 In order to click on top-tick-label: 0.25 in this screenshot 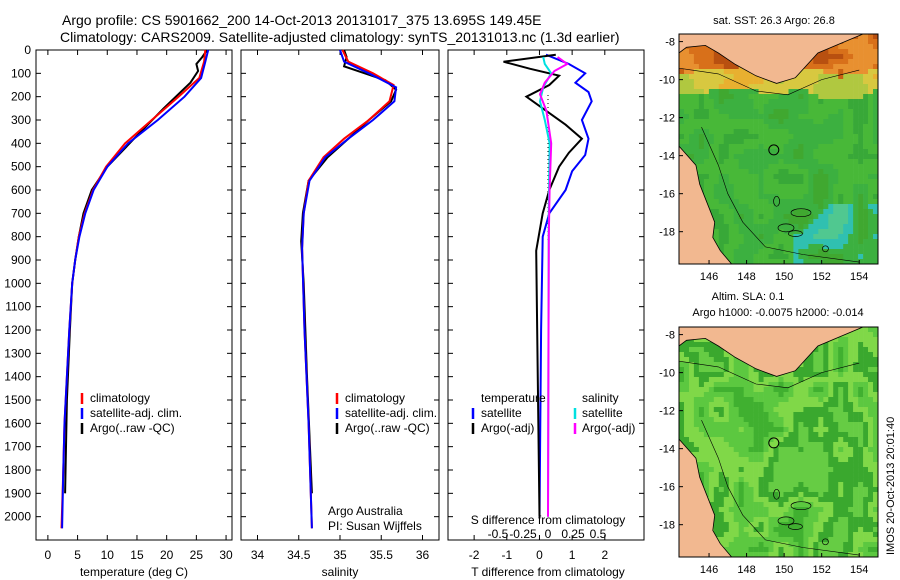, I will do `click(573, 534)`.